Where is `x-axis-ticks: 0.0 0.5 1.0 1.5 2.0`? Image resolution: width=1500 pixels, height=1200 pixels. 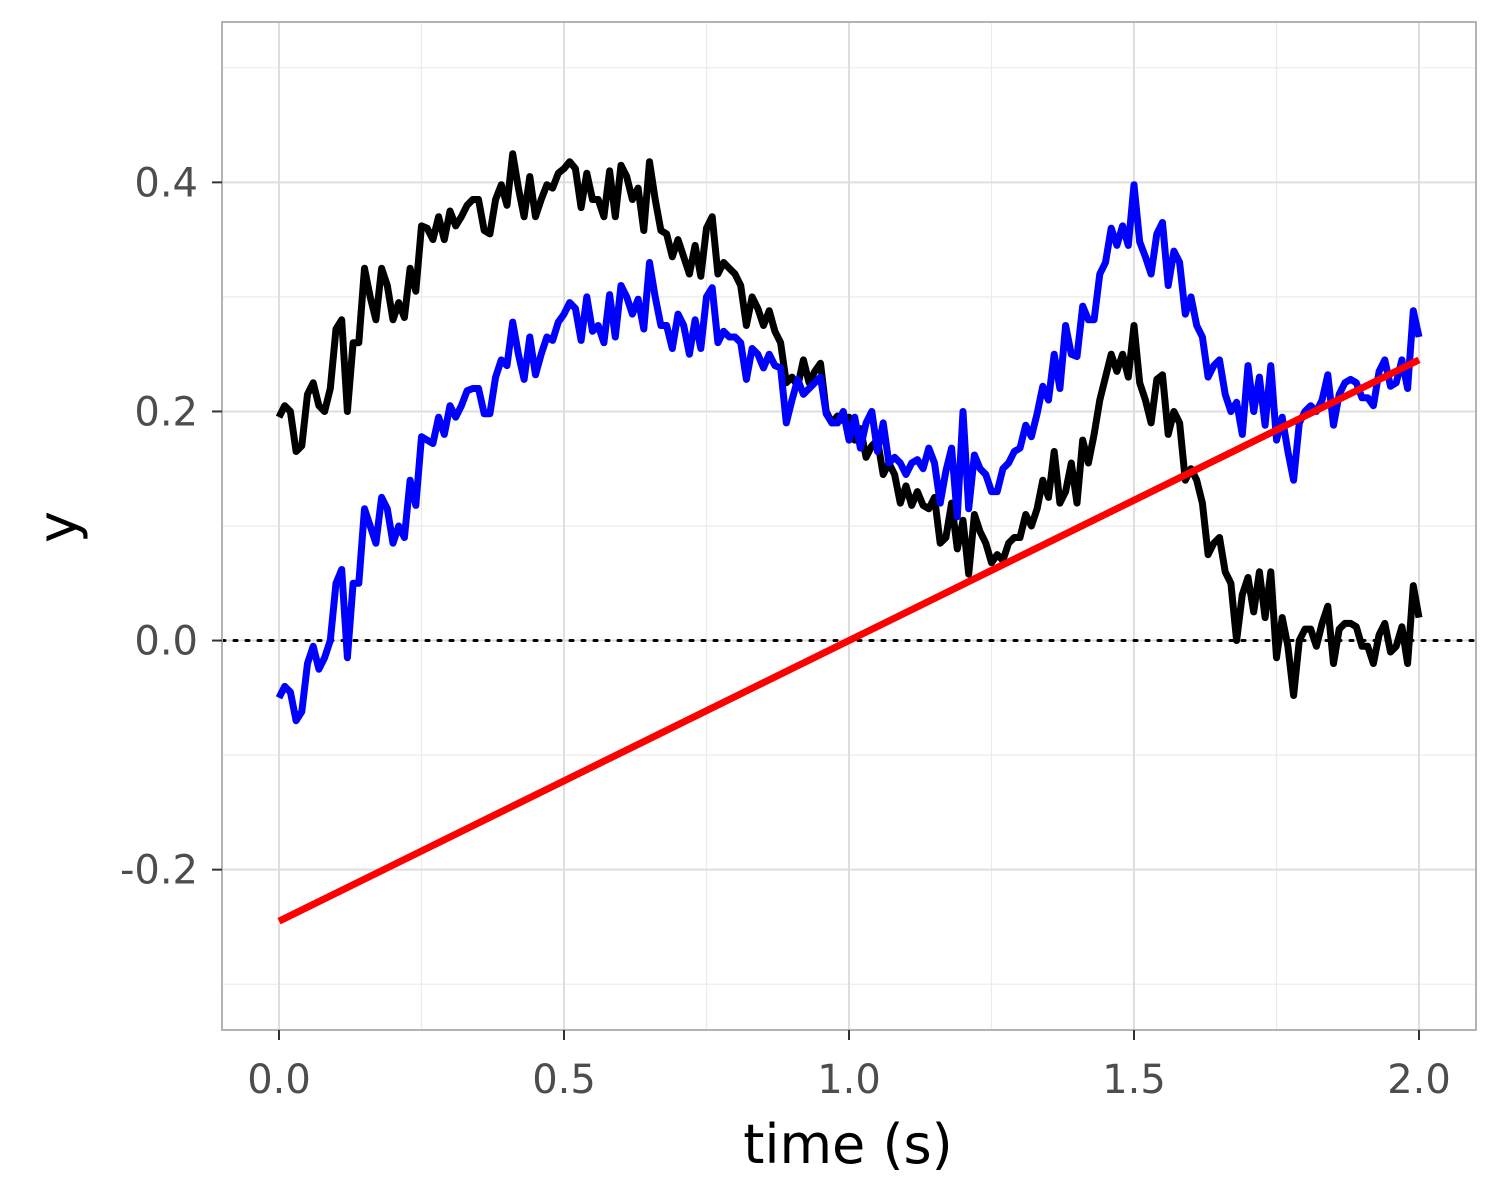 x-axis-ticks: 0.0 0.5 1.0 1.5 2.0 is located at coordinates (849, 1066).